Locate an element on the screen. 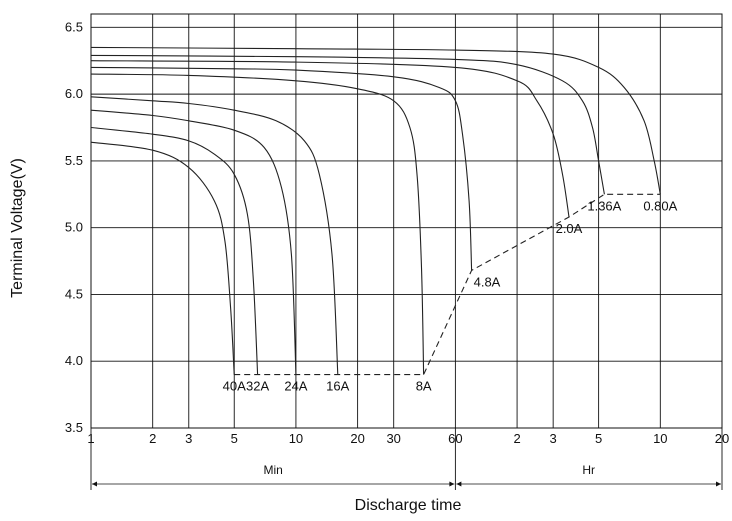 This screenshot has width=732, height=521. y-tick-label: 6.0 is located at coordinates (74, 93).